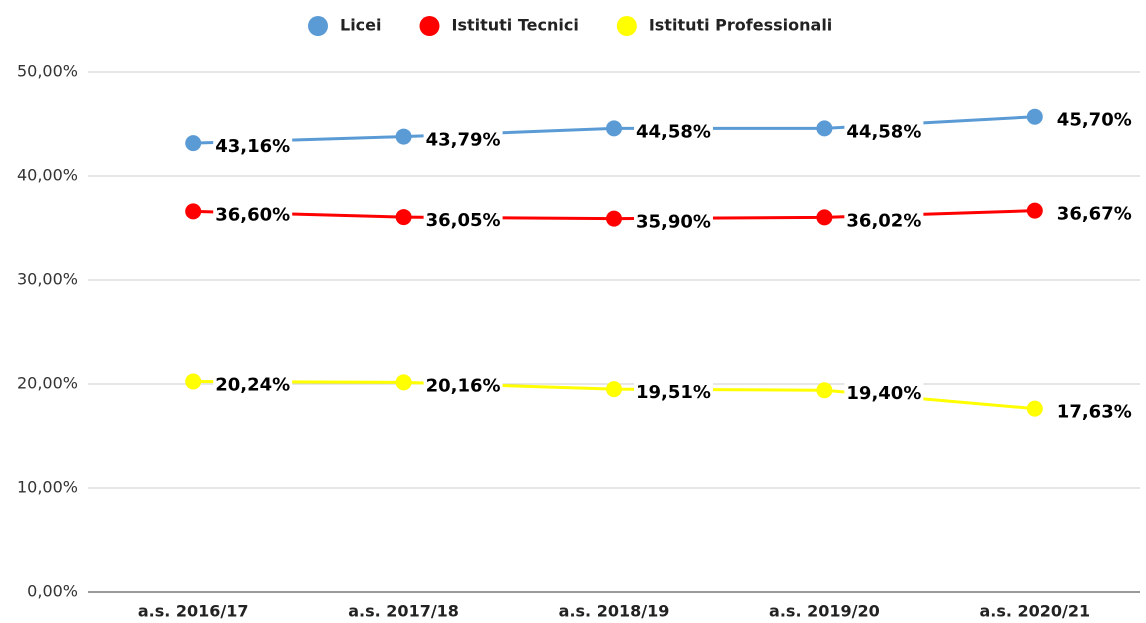  I want to click on data-label: 43,79%, so click(463, 140).